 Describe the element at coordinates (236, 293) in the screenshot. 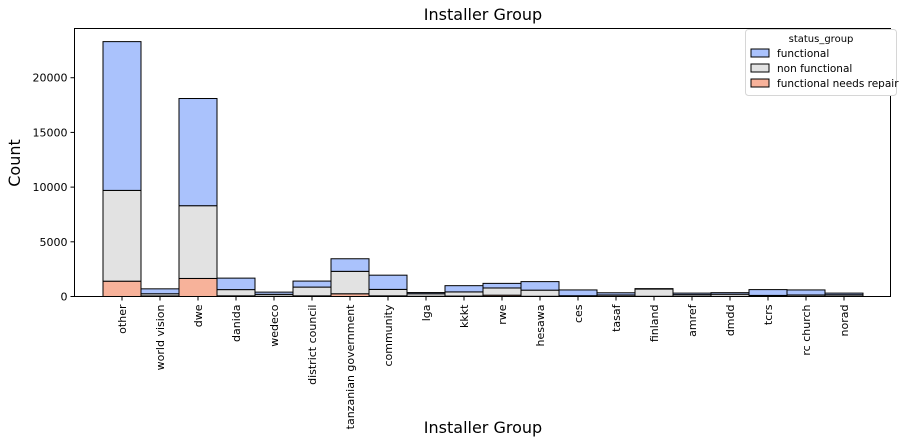

I see `bar-danida-non-functional` at that location.